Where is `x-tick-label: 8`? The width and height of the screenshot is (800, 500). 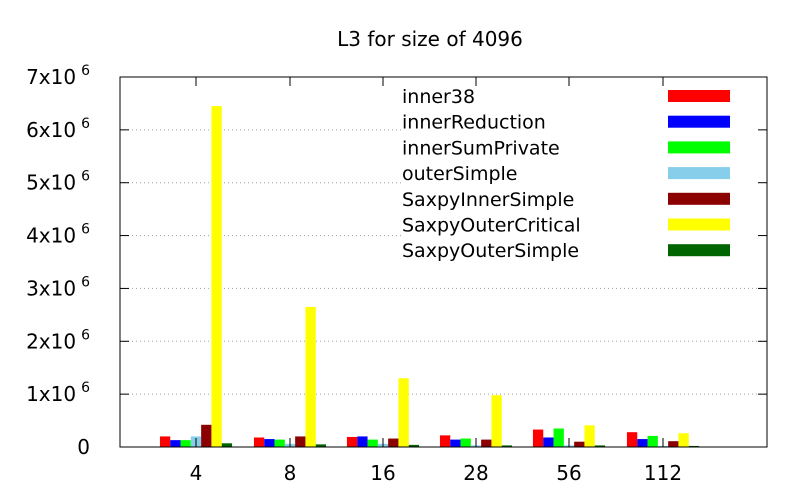
x-tick-label: 8 is located at coordinates (290, 473).